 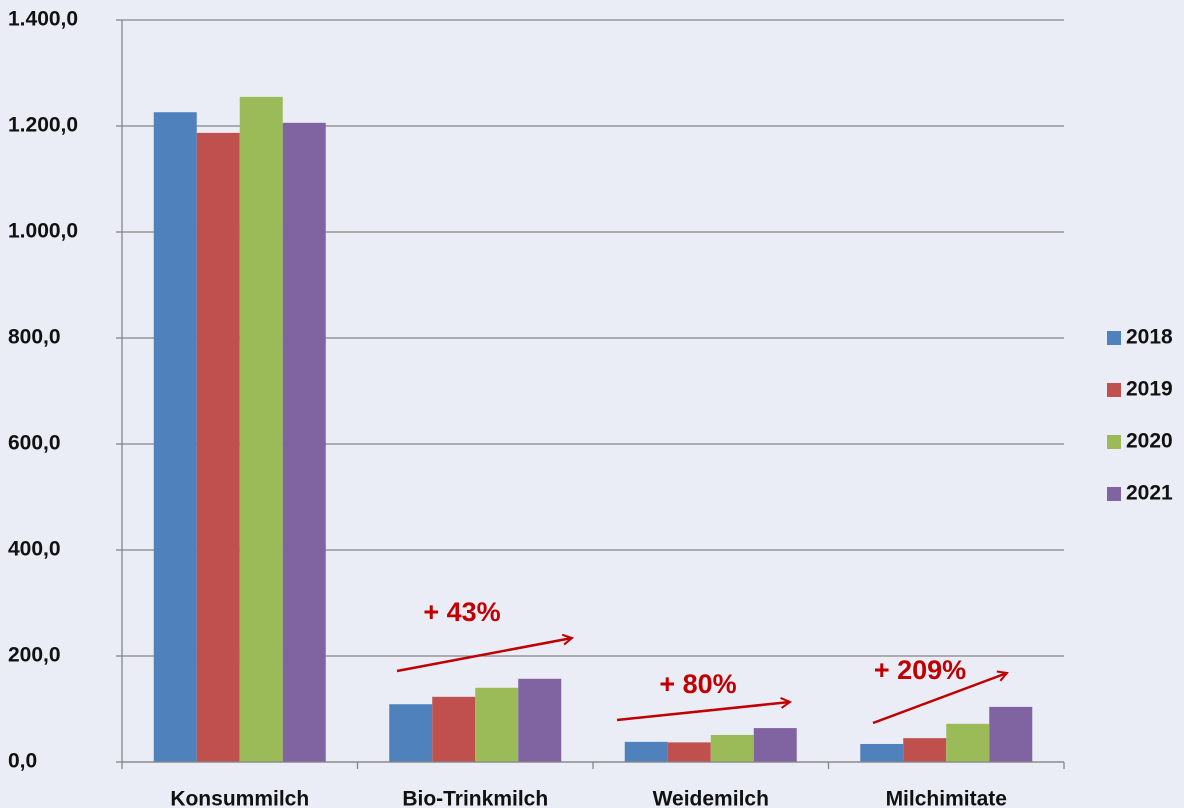 What do you see at coordinates (34, 337) in the screenshot?
I see `y-tick-label: 800,0` at bounding box center [34, 337].